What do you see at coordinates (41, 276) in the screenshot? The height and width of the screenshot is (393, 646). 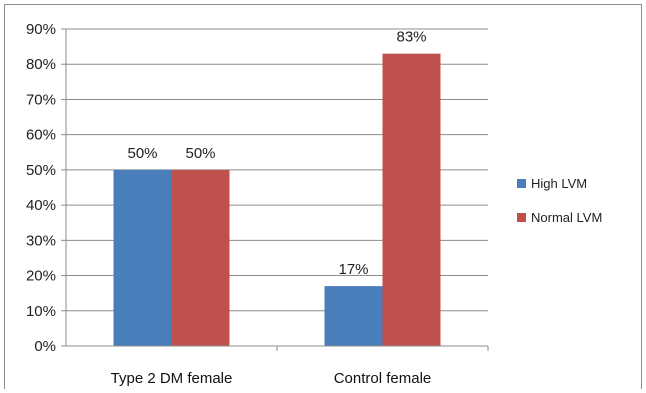 I see `y-tick-label: 20%` at bounding box center [41, 276].